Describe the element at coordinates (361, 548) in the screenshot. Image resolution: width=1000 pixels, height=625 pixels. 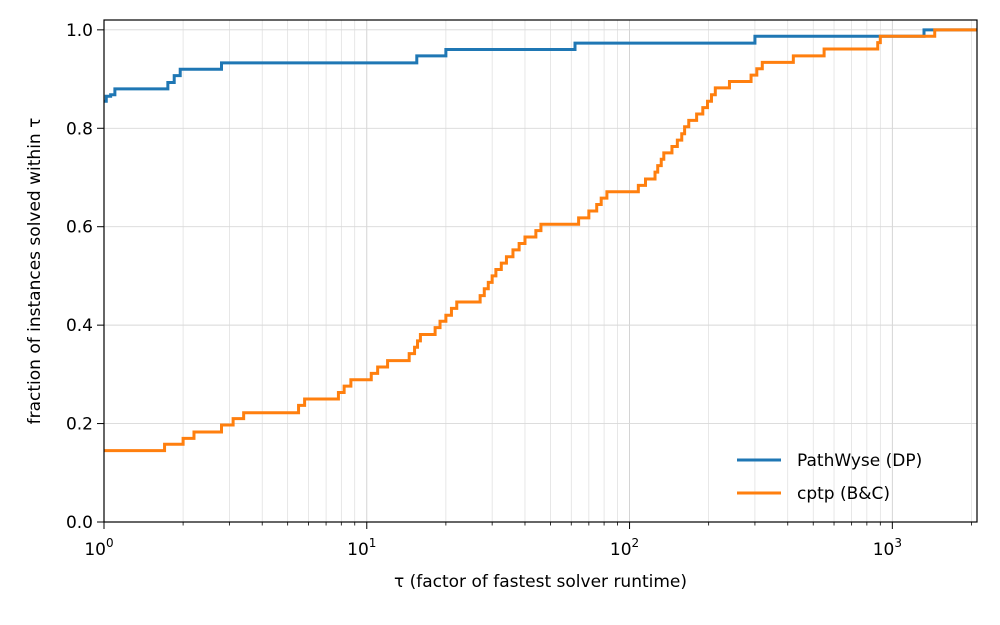
I see `x-tick-label: 10¹` at that location.